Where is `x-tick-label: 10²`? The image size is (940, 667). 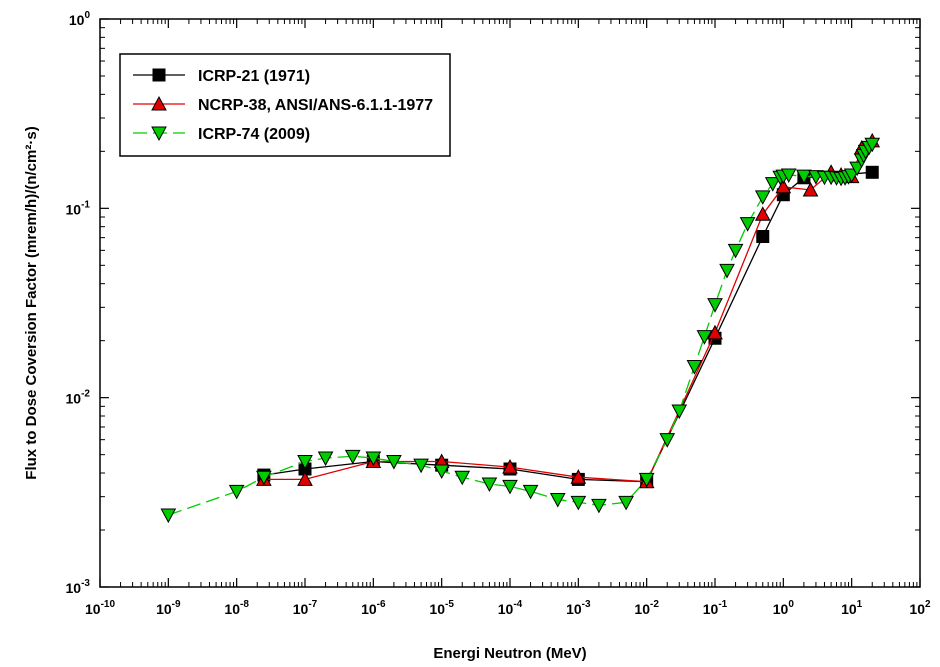 x-tick-label: 10² is located at coordinates (920, 608).